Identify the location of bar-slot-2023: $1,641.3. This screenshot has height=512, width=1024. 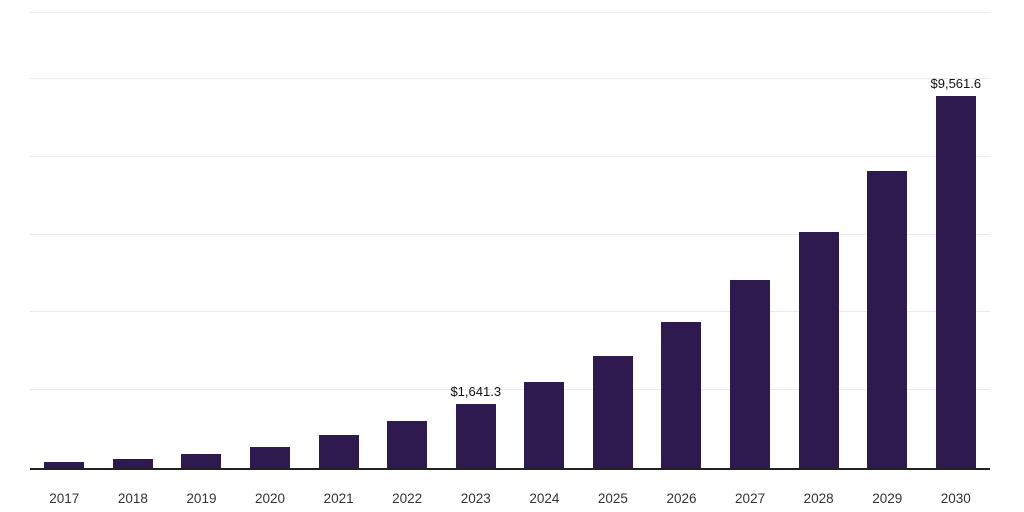
(475, 240).